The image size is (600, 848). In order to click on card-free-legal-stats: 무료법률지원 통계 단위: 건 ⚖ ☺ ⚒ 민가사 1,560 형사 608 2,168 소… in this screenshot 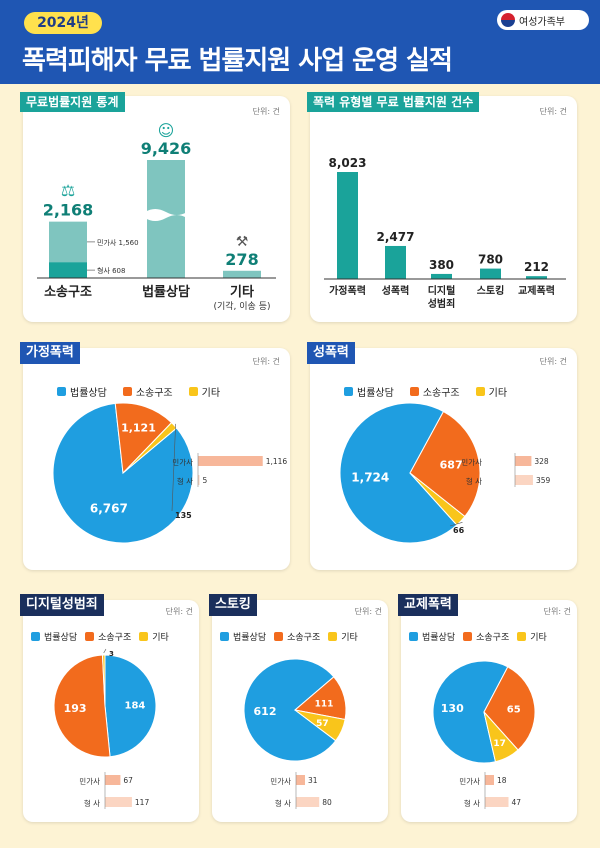, I will do `click(155, 207)`.